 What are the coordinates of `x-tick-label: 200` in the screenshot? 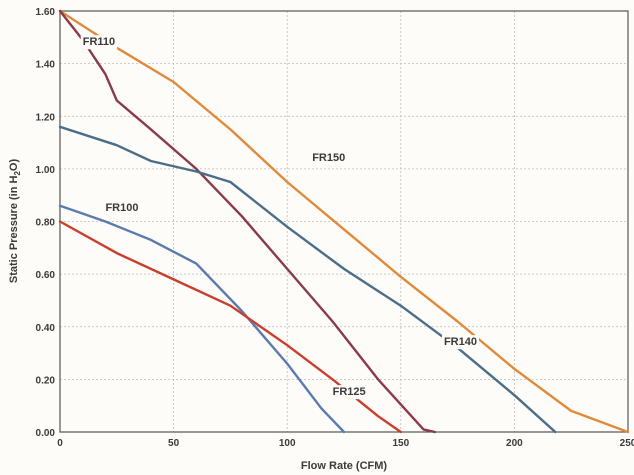 It's located at (514, 443).